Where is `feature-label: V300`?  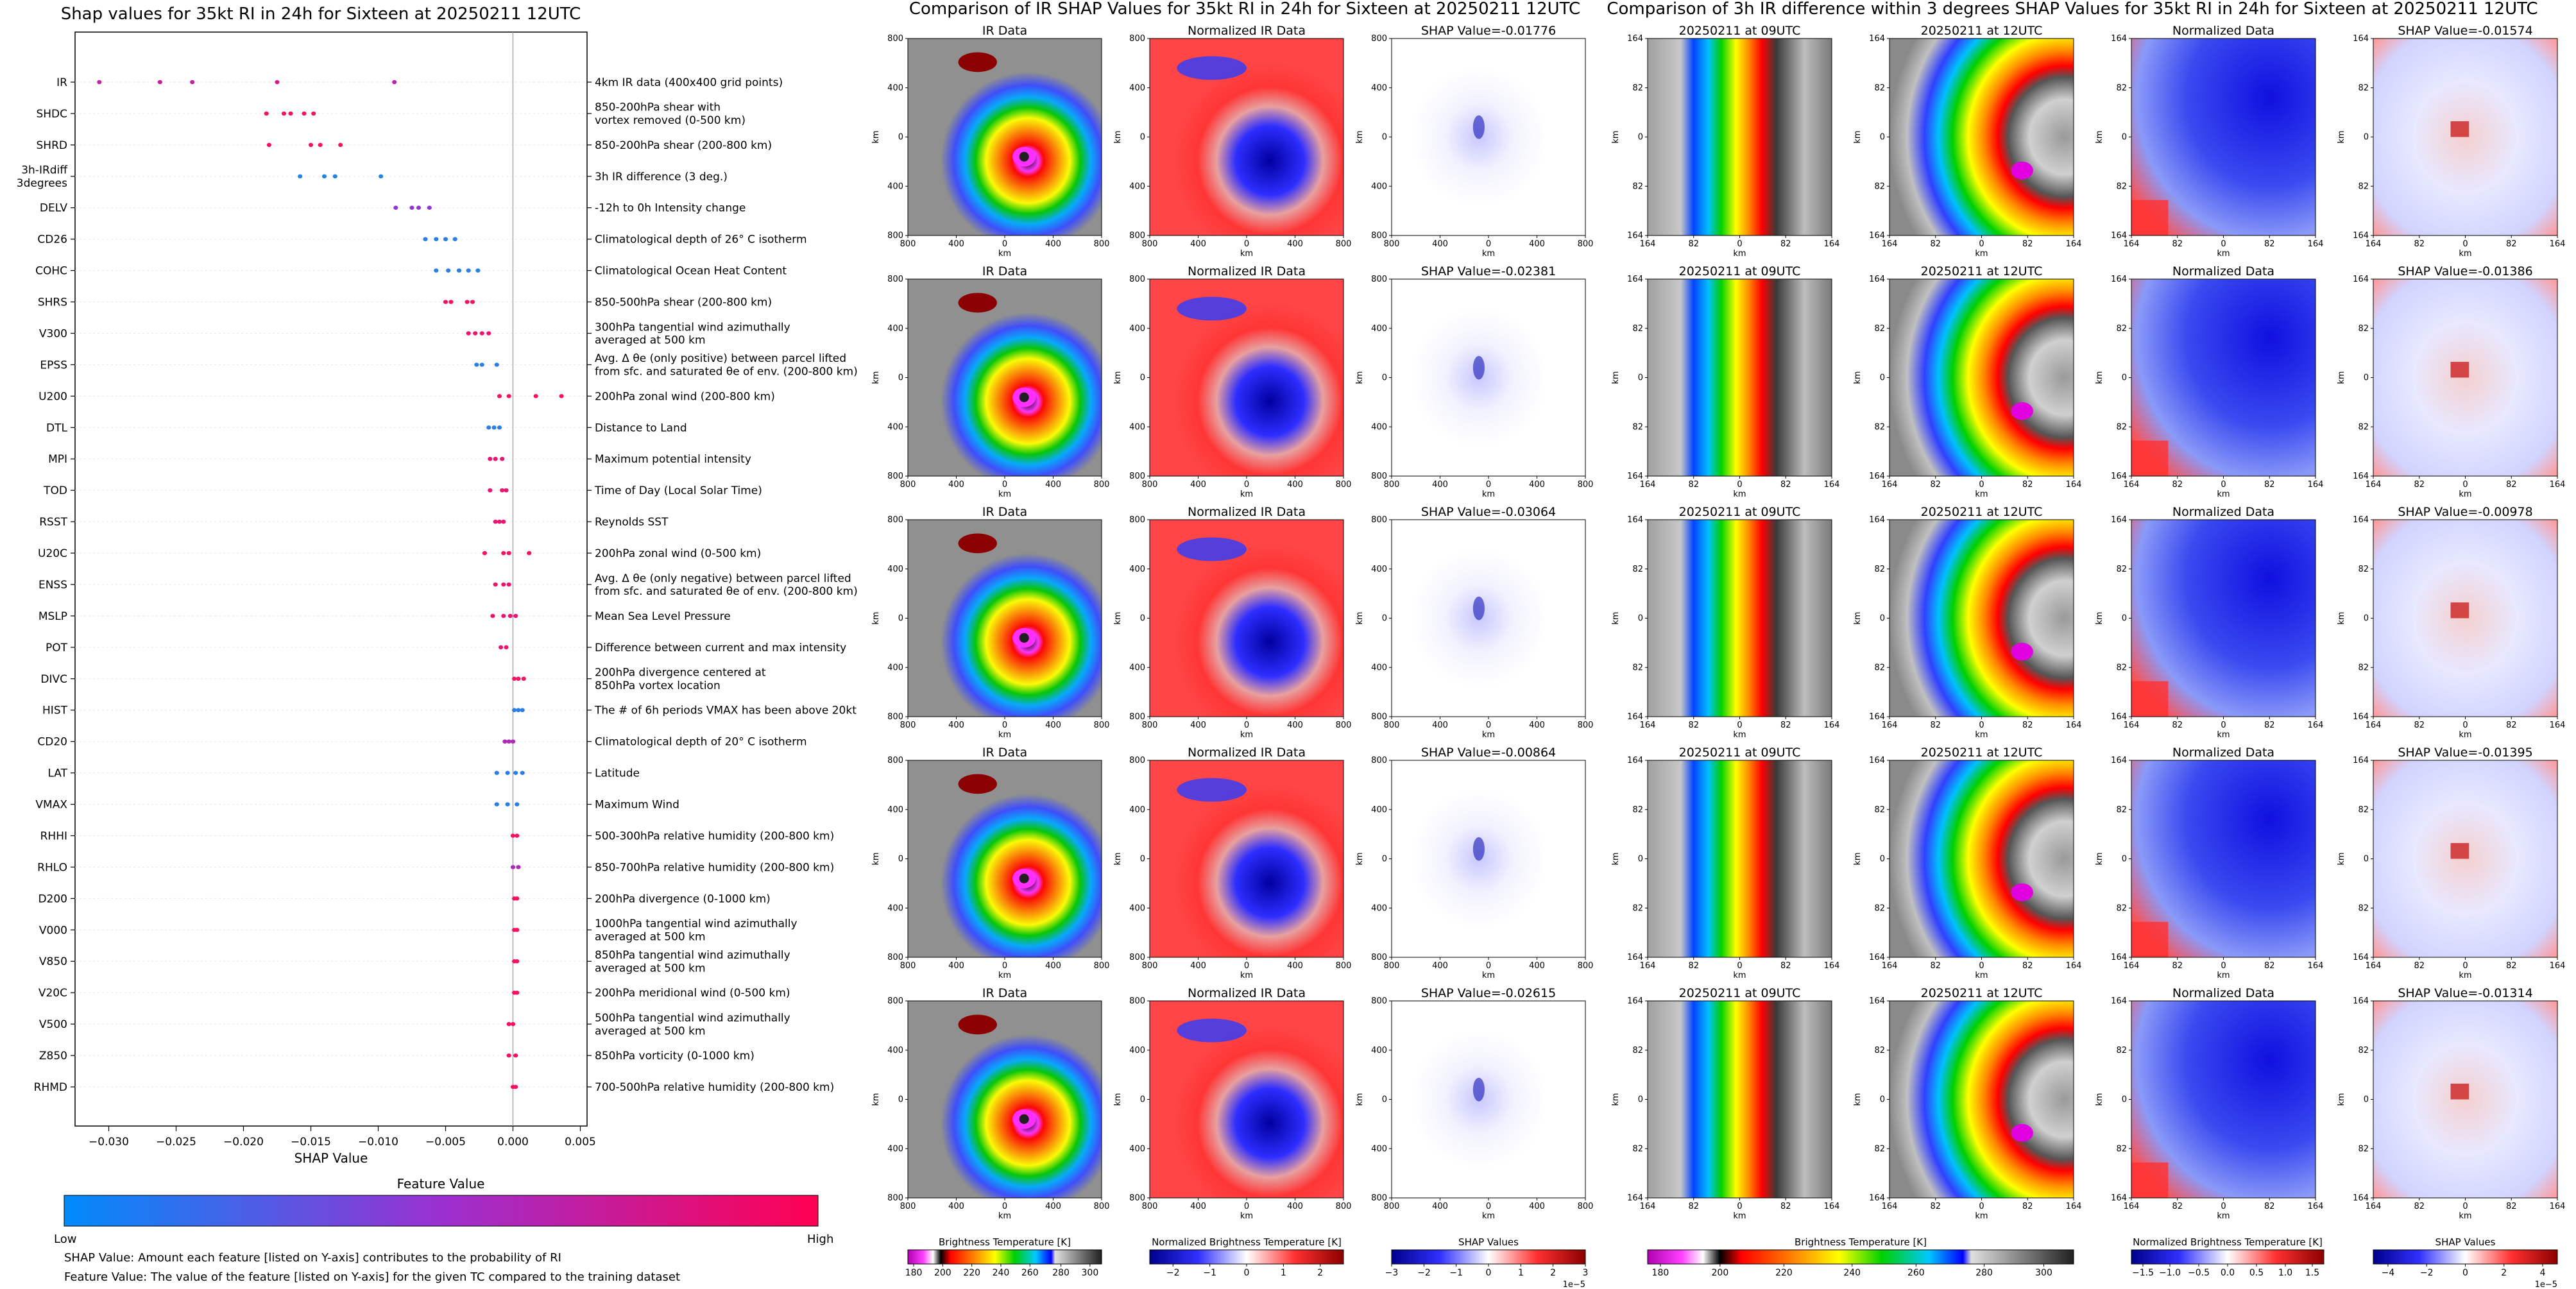
feature-label: V300 is located at coordinates (53, 333).